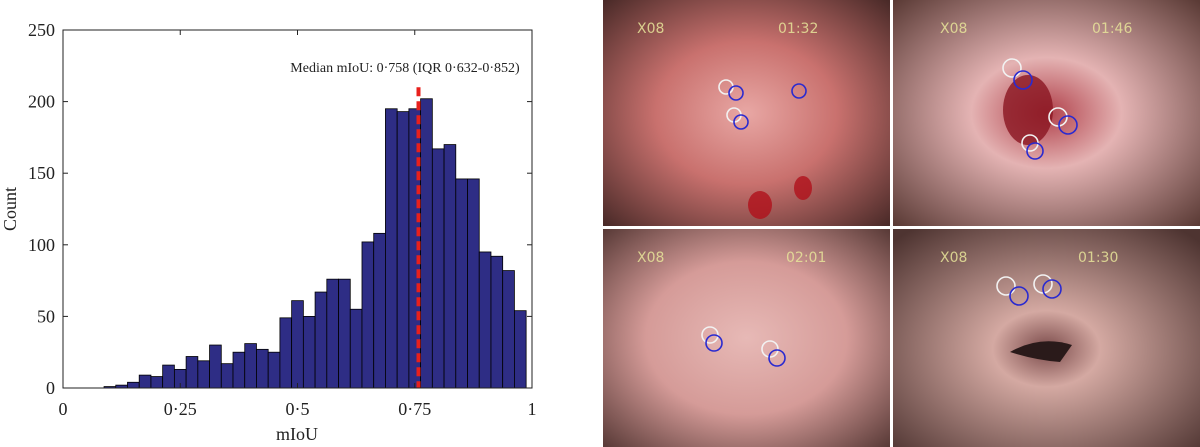 This screenshot has width=1200, height=447. I want to click on y-tick-label: 200, so click(41, 102).